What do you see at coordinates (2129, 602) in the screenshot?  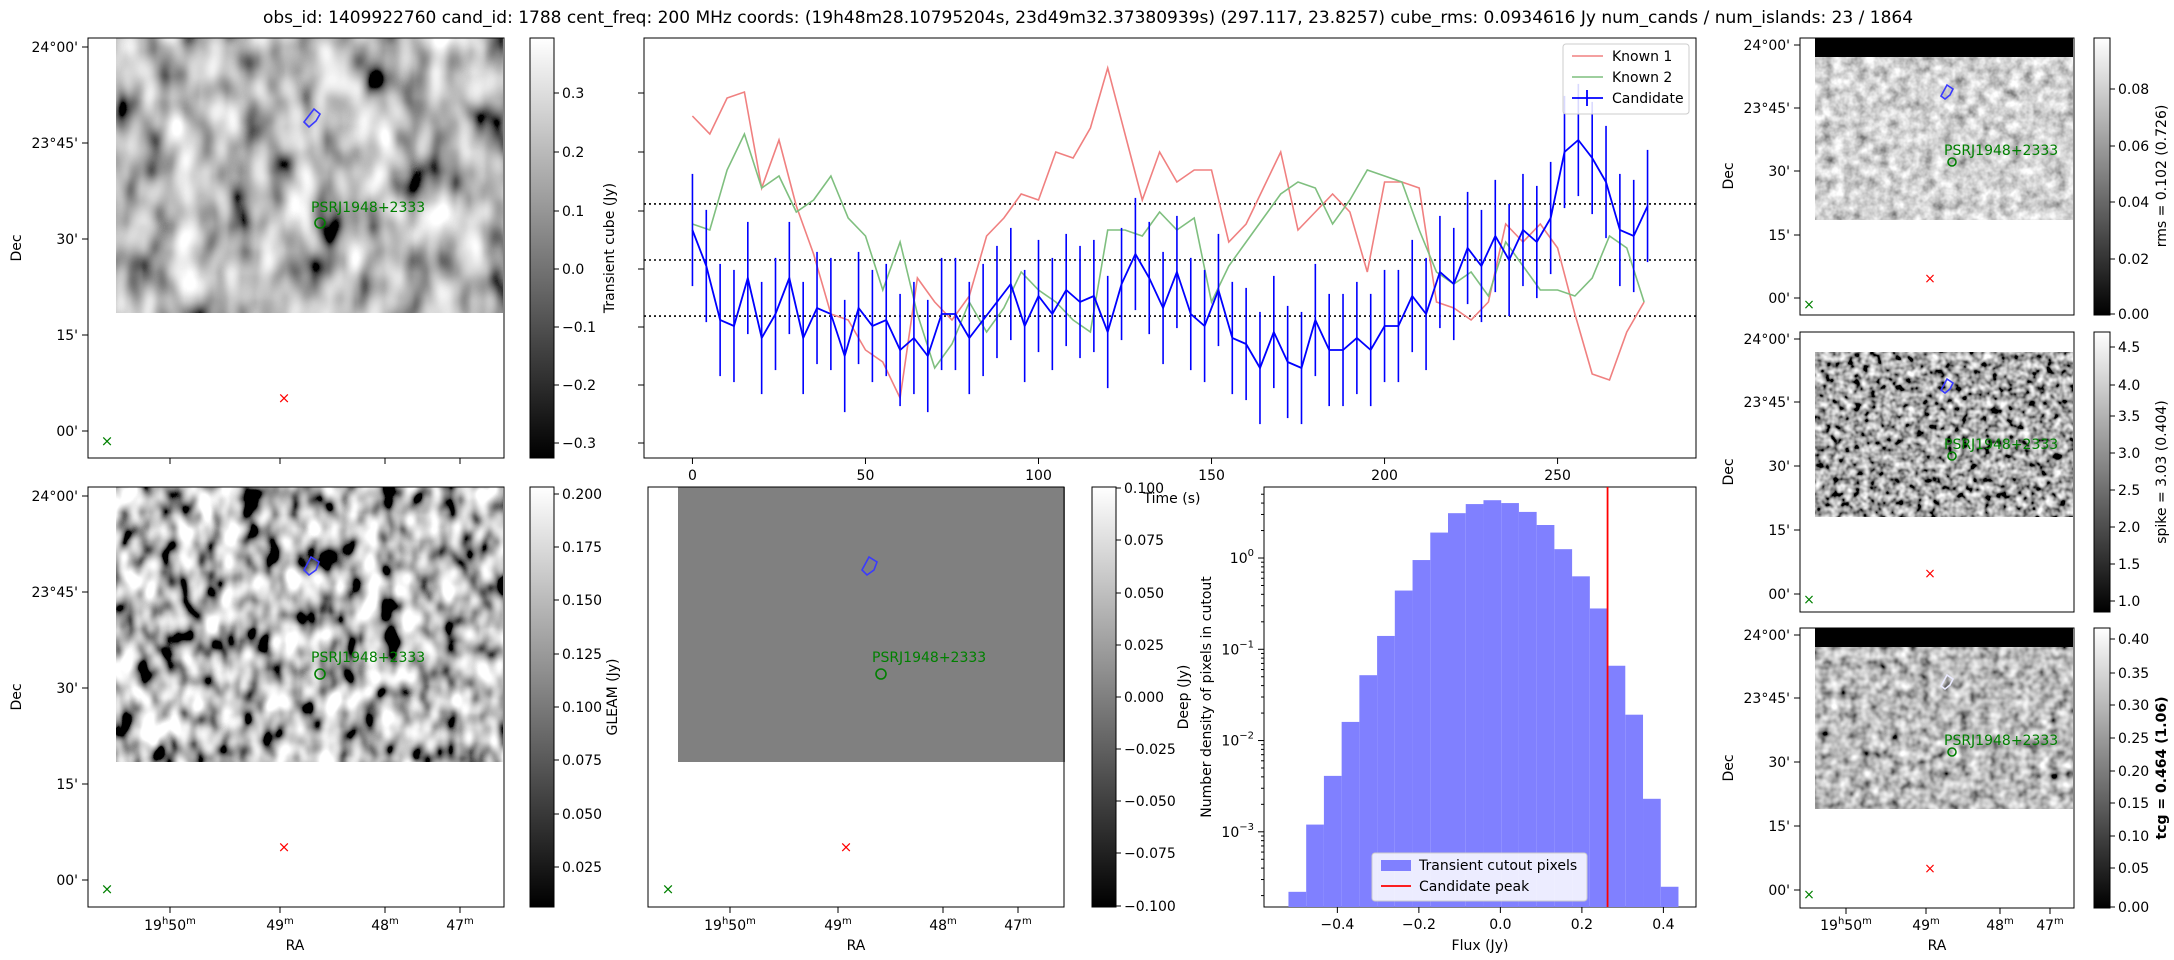 I see `cbar-tick-label: 1.0` at bounding box center [2129, 602].